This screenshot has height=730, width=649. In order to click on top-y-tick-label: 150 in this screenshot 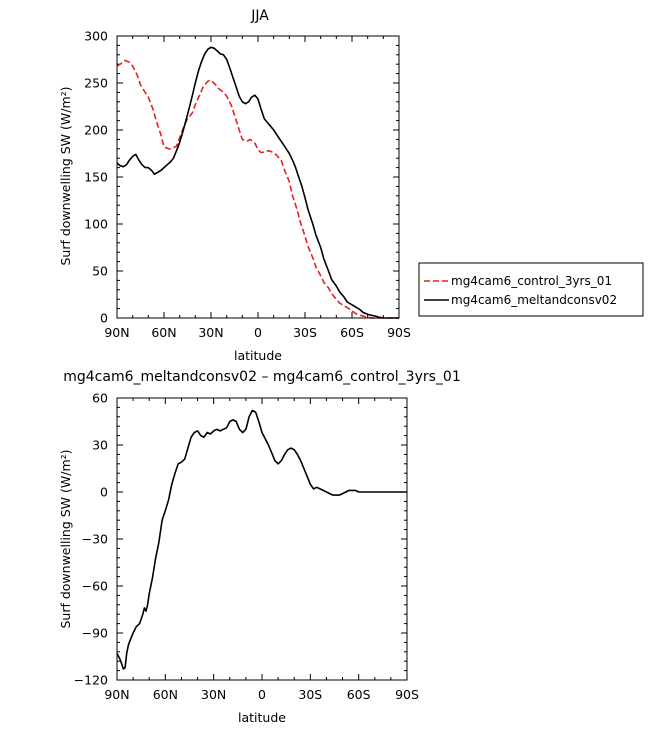, I will do `click(96, 177)`.